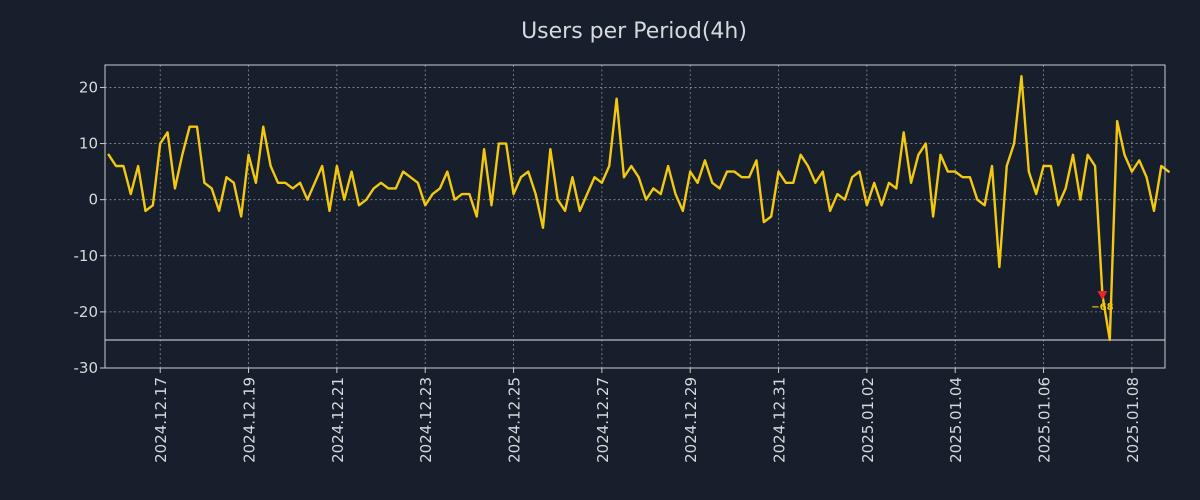 The width and height of the screenshot is (1200, 500). What do you see at coordinates (691, 420) in the screenshot?
I see `x-tick-label: 2024.12.29` at bounding box center [691, 420].